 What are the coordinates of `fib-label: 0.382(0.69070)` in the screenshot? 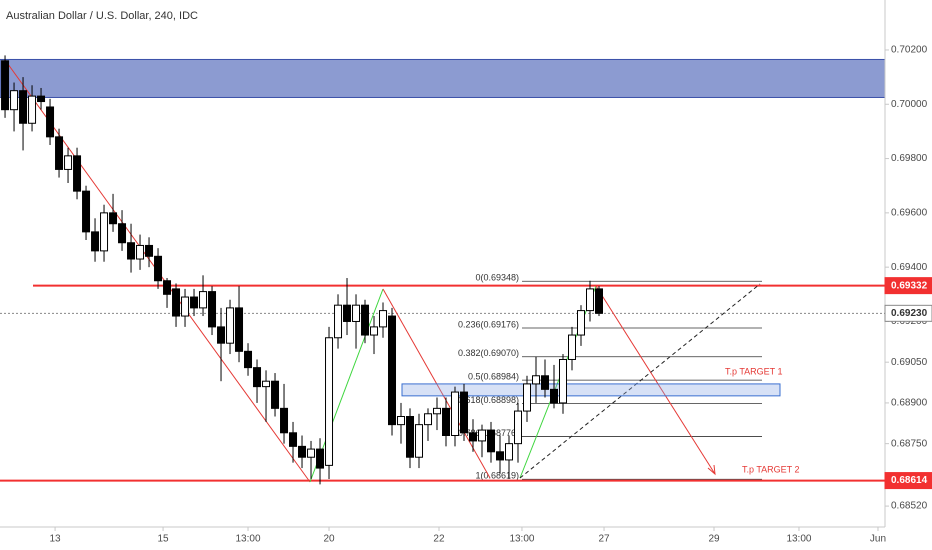 It's located at (488, 353).